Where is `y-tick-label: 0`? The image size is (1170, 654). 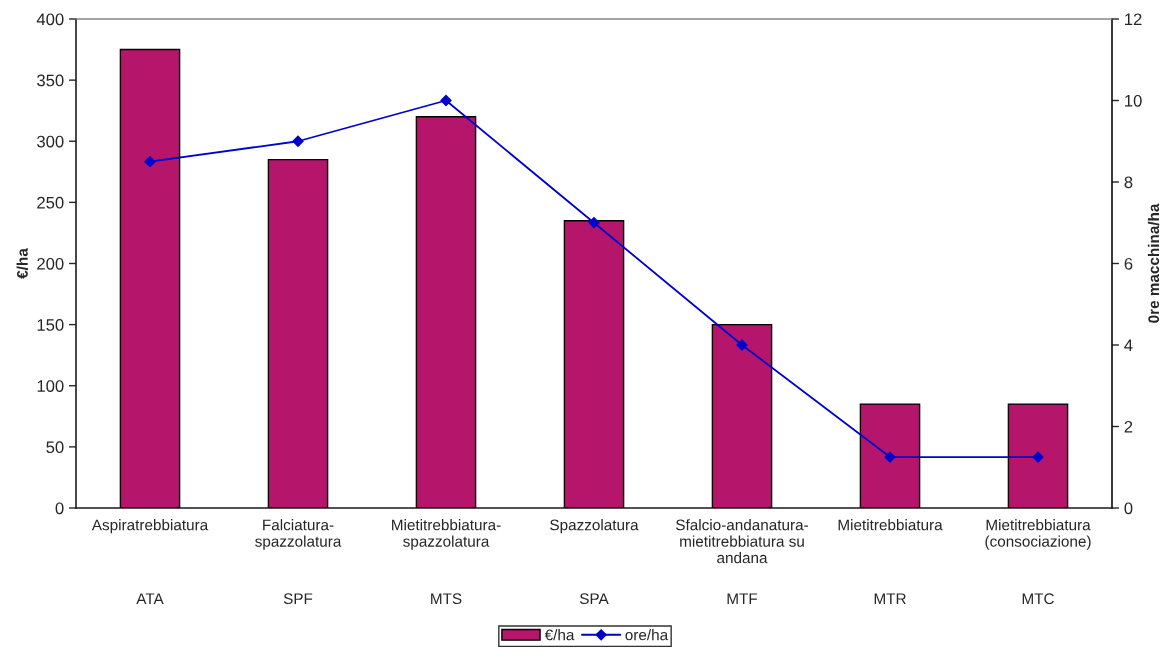 y-tick-label: 0 is located at coordinates (59, 508).